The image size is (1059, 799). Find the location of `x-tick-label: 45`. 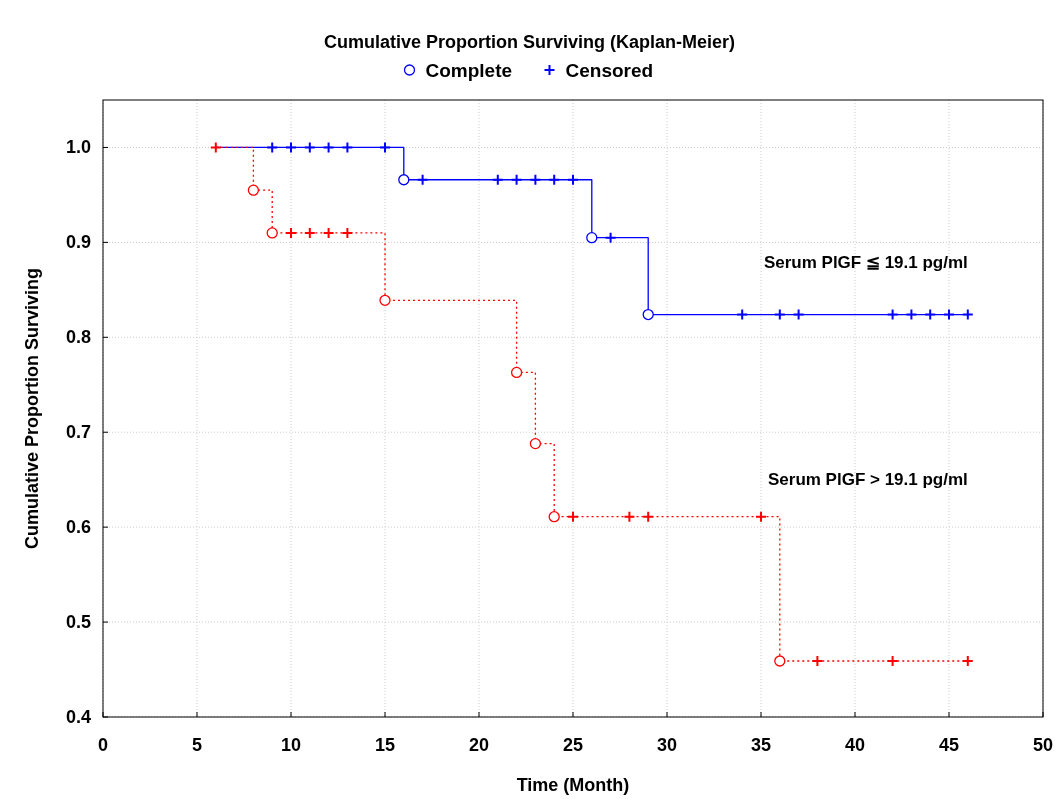

x-tick-label: 45 is located at coordinates (949, 745).